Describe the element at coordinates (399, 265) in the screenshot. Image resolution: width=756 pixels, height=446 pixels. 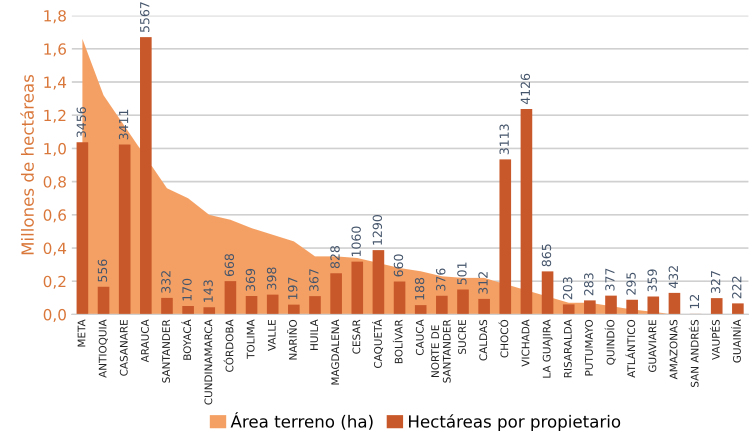
I see `data-label: 660` at that location.